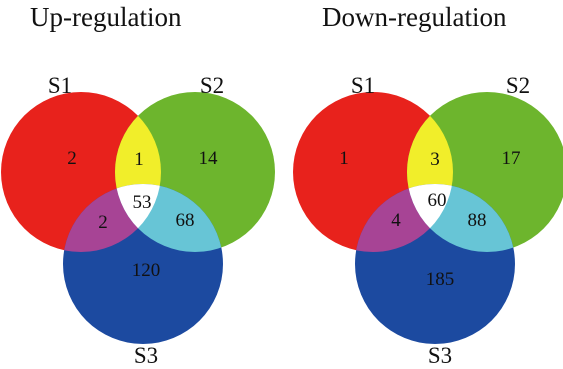 This screenshot has height=369, width=563. Describe the element at coordinates (396, 220) in the screenshot. I see `count-s1-s3: 4` at that location.